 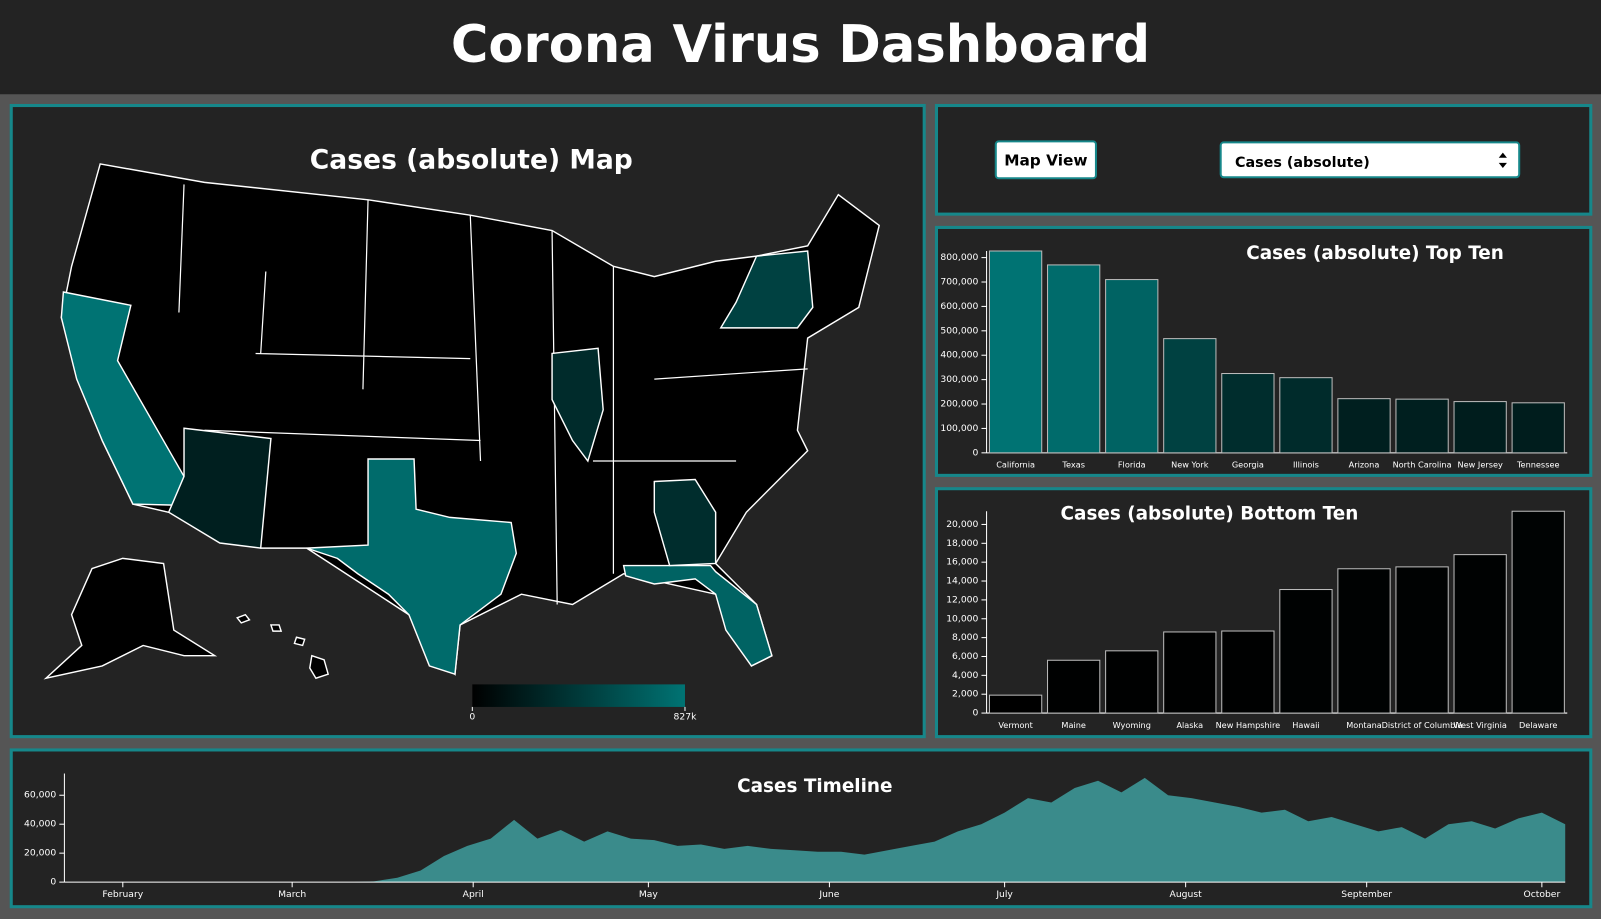 What do you see at coordinates (1422, 725) in the screenshot?
I see `x-tick-label: District of Columbia` at bounding box center [1422, 725].